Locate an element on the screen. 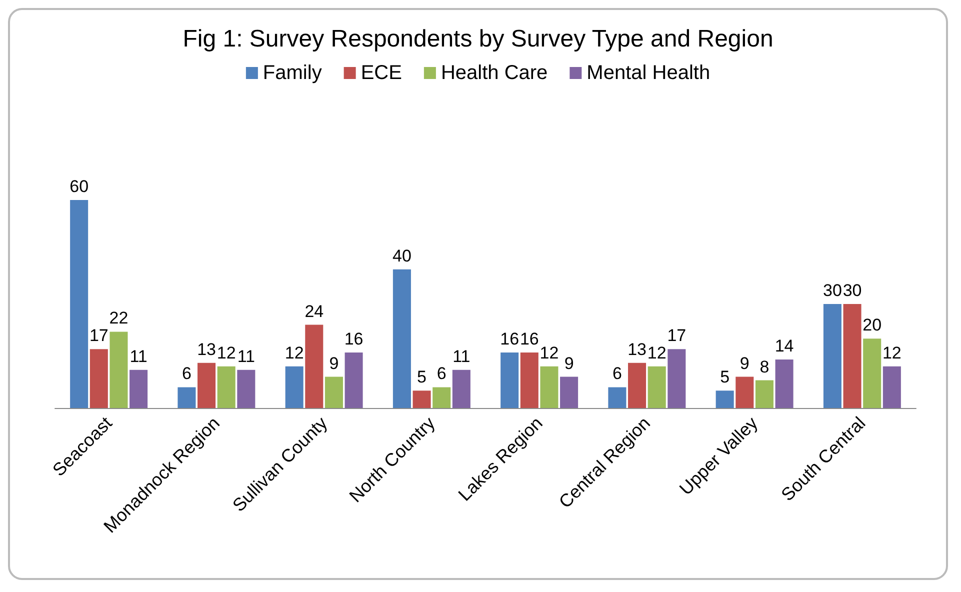 The image size is (961, 592). chart-title: Fig 1: Survey Respondents by Survey Type and Region is located at coordinates (478, 39).